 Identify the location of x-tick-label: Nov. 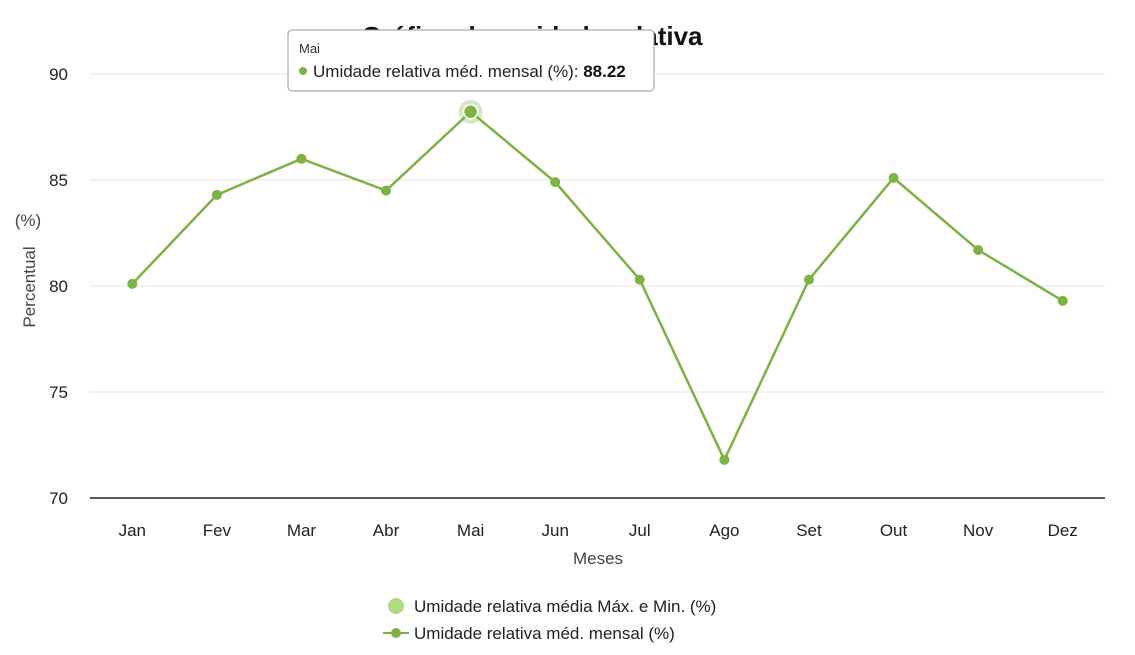
(978, 530).